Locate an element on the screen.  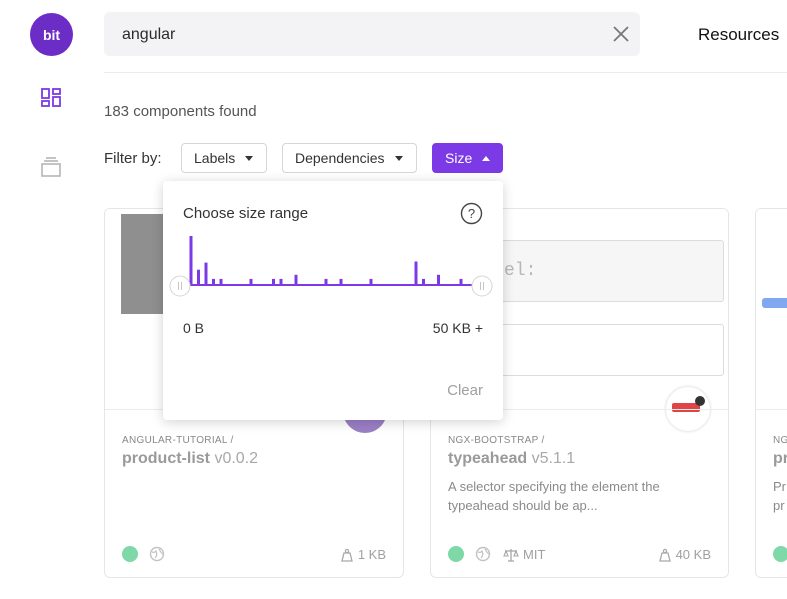
help-icon: ? is located at coordinates (471, 213).